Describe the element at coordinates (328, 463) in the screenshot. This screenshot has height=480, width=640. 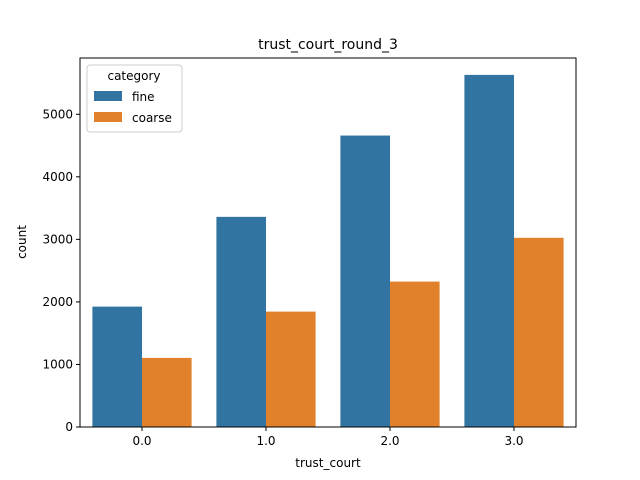
I see `x-axis-label: trust_court` at that location.